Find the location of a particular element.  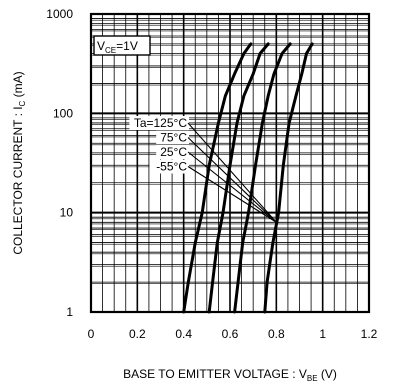

legend: Ta=125°C75°C25°C-55°C is located at coordinates (203, 169).